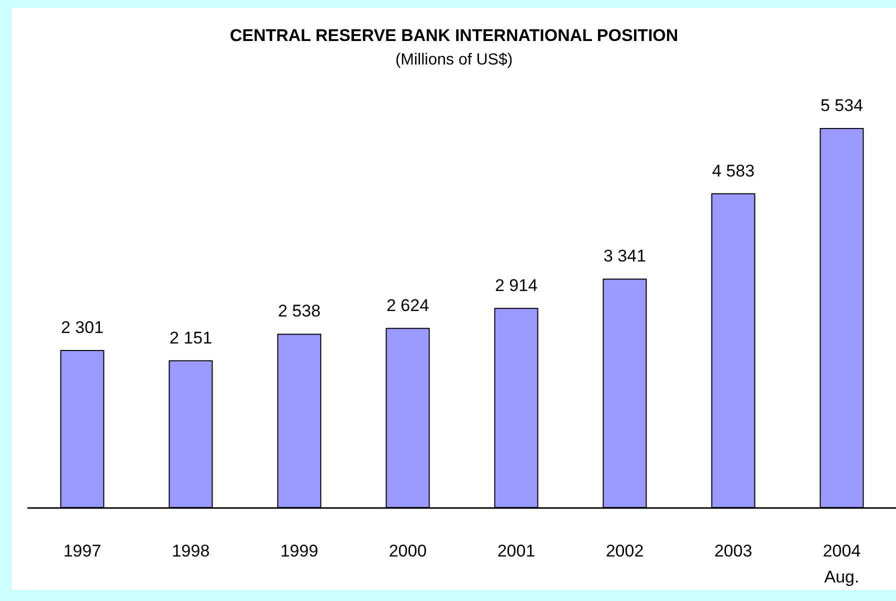 The width and height of the screenshot is (896, 601). Describe the element at coordinates (516, 551) in the screenshot. I see `x-tick-label: 2001` at that location.